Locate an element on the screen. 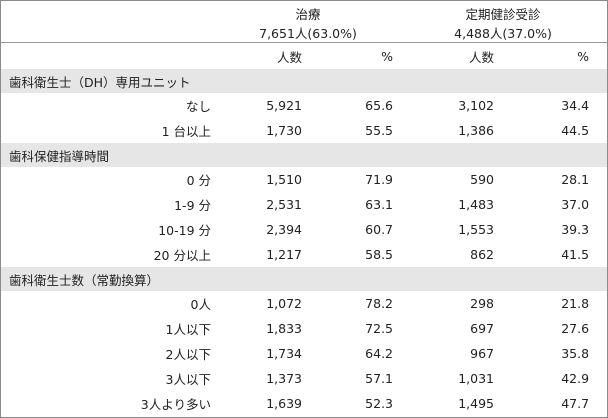  section-title: 歯科衛生士数（常勤換算） is located at coordinates (304, 279).